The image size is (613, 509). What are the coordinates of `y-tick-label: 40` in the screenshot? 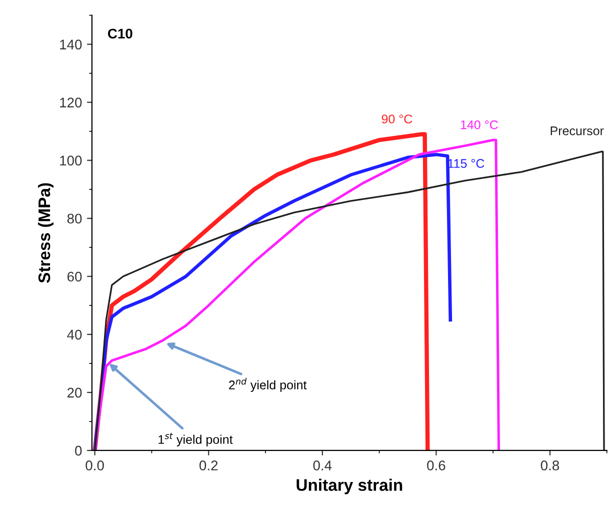 It's located at (74, 335).